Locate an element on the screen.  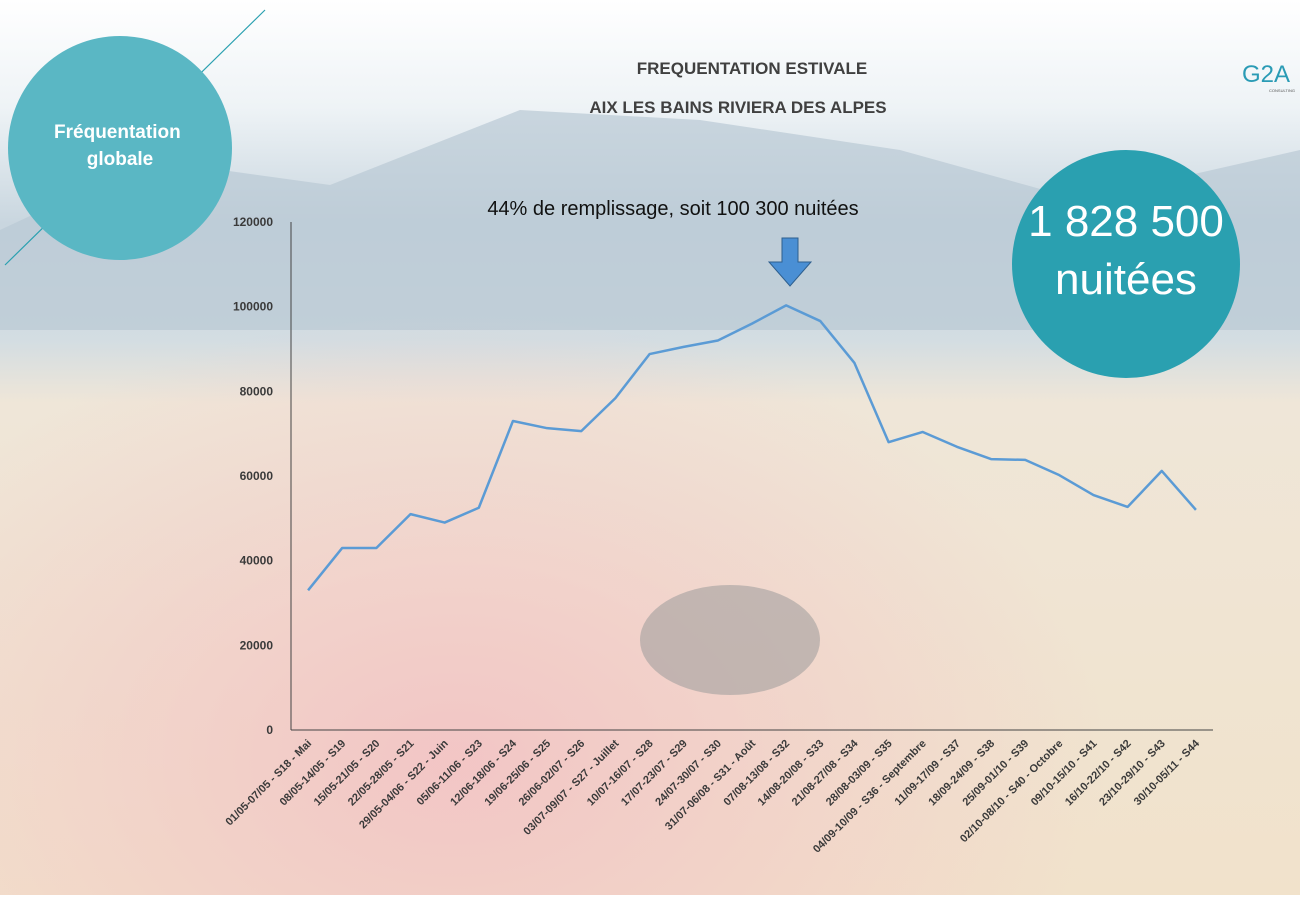
y-tick-label: 40000 is located at coordinates (257, 561).